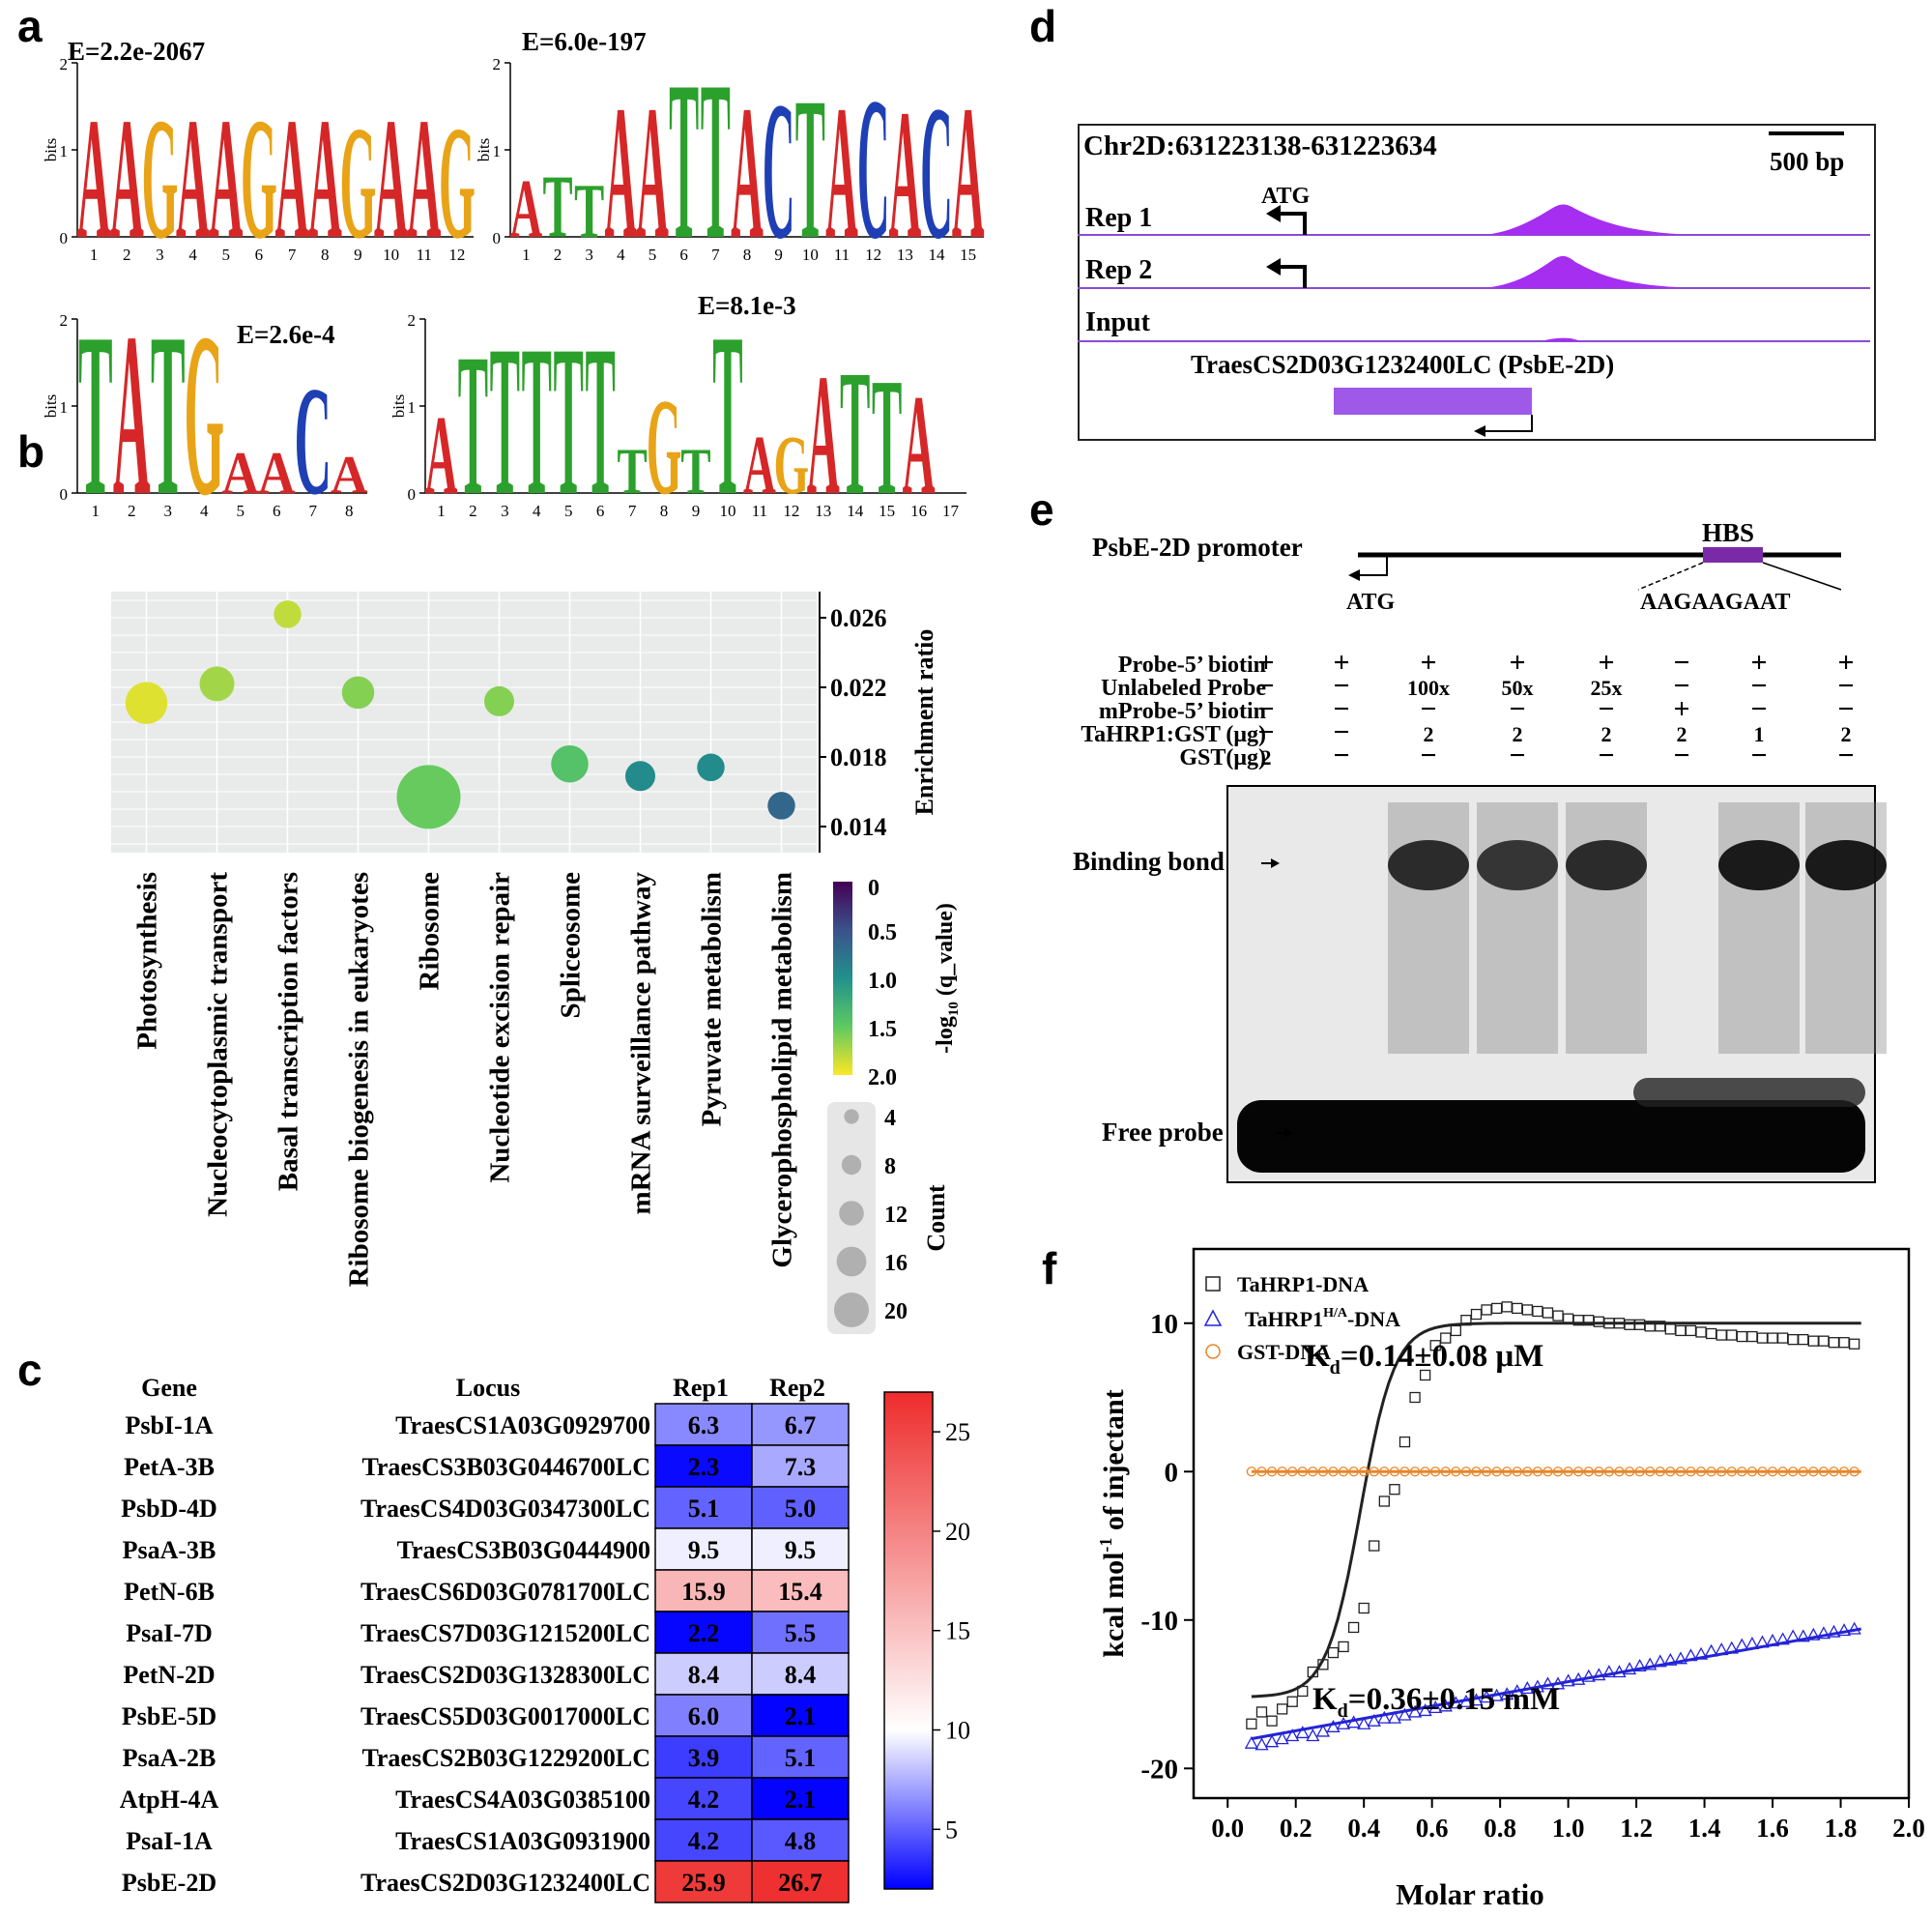 The width and height of the screenshot is (1932, 1917). Describe the element at coordinates (683, 255) in the screenshot. I see `logo-position: 6` at that location.